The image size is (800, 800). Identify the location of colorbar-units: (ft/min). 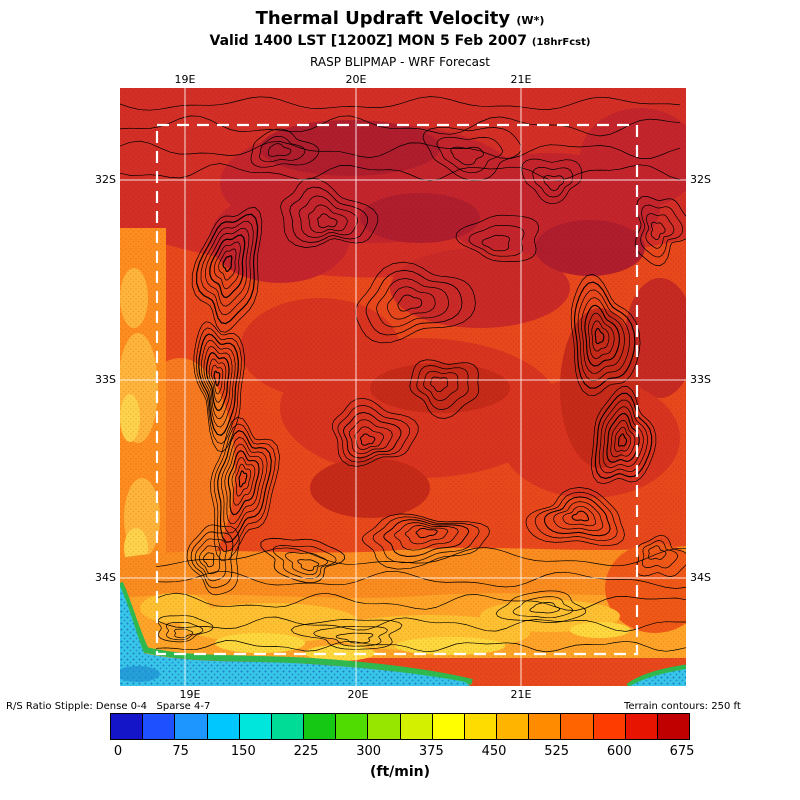
(400, 772).